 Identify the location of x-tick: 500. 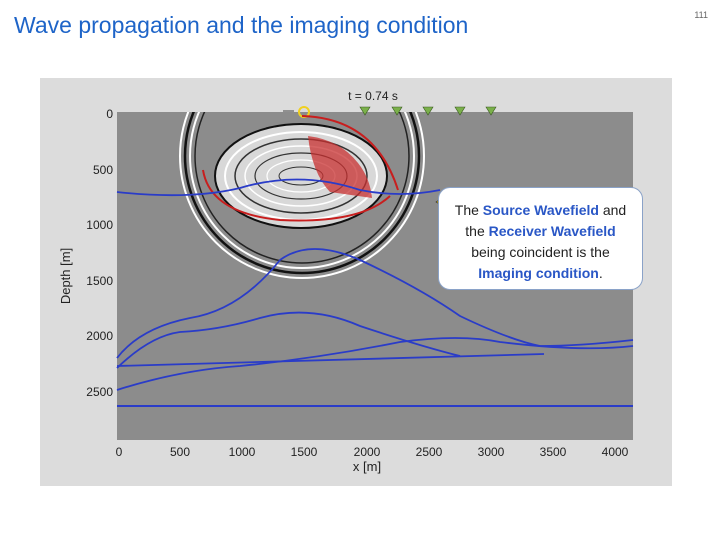
(180, 452).